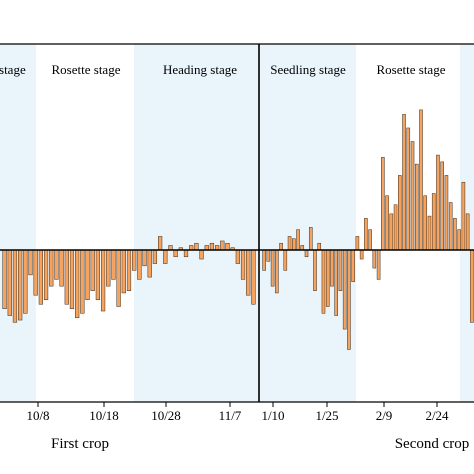 The height and width of the screenshot is (474, 474). Describe the element at coordinates (384, 415) in the screenshot. I see `x-tick-label: 2/9` at that location.